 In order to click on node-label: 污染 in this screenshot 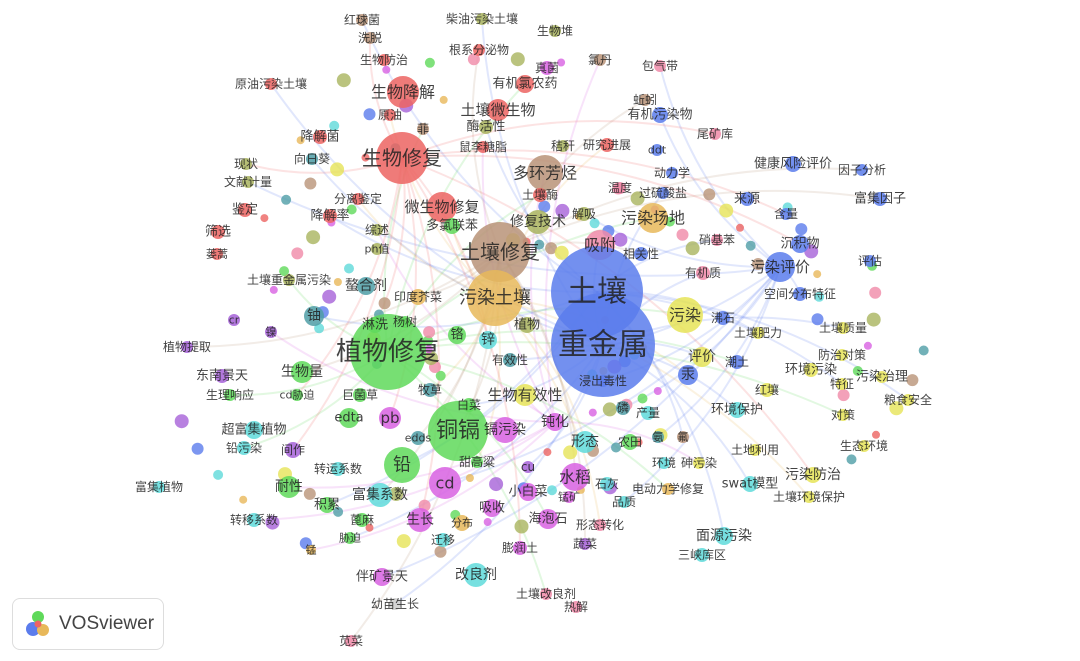, I will do `click(685, 315)`.